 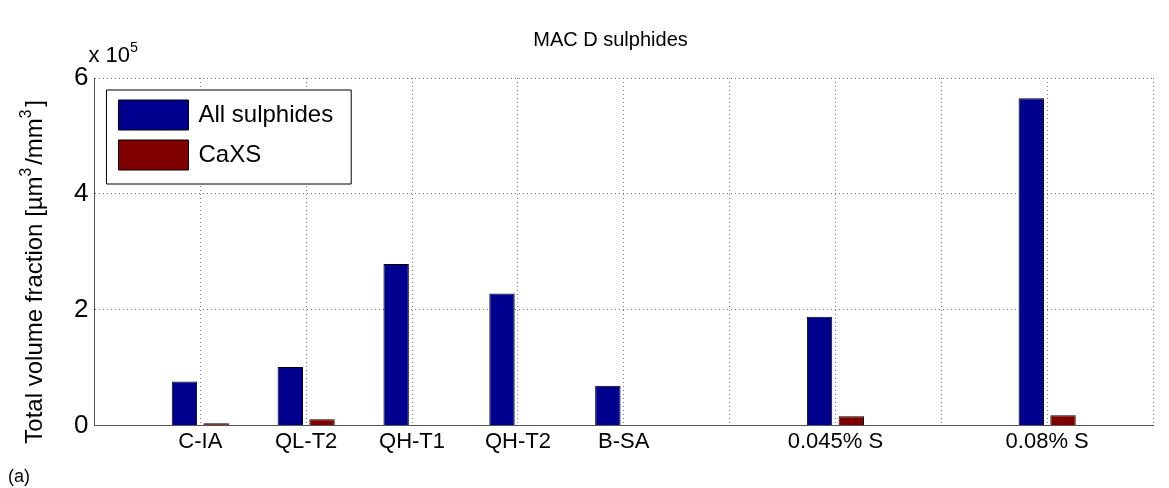 What do you see at coordinates (230, 153) in the screenshot?
I see `legend-label: CaXS` at bounding box center [230, 153].